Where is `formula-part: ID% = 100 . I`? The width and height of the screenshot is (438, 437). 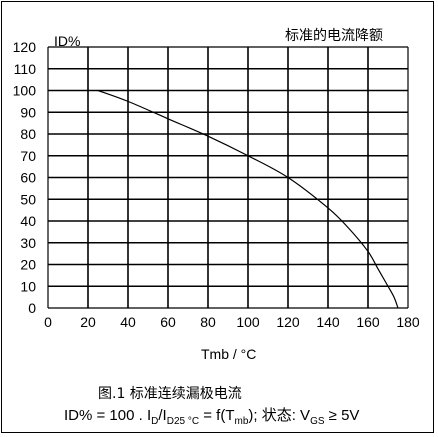 formula-part: ID% = 100 . I is located at coordinates (108, 415).